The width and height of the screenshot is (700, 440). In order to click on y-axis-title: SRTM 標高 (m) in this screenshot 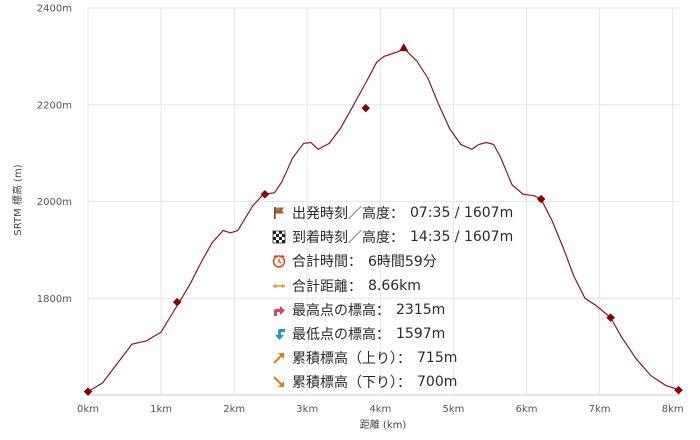, I will do `click(17, 199)`.